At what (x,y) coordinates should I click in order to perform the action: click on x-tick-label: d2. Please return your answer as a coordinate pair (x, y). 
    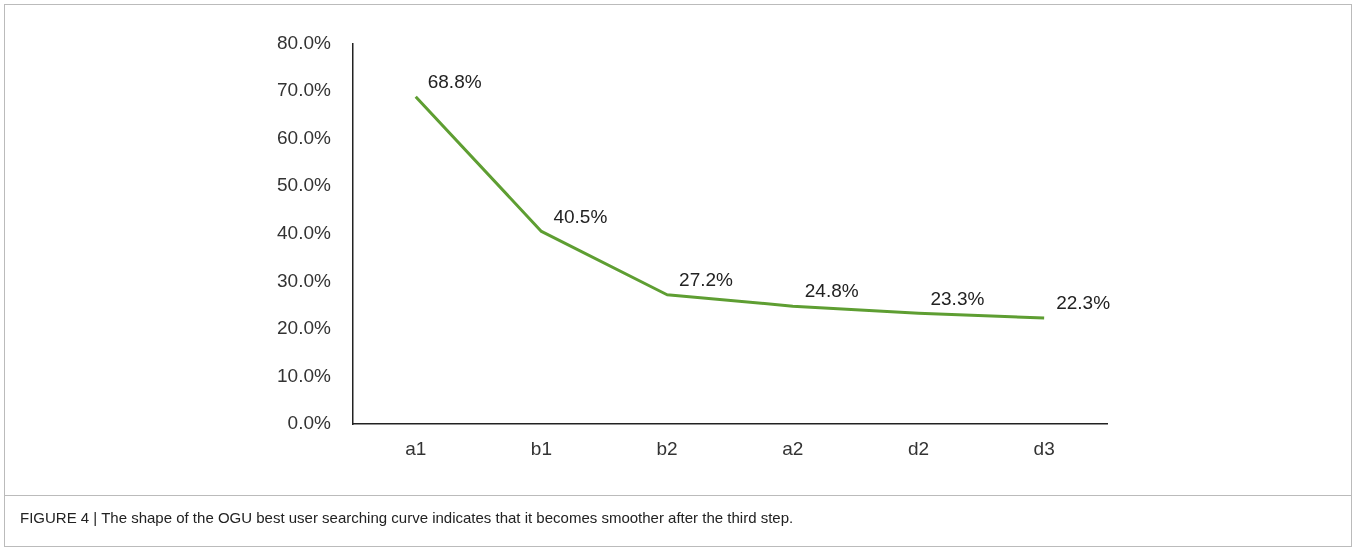
    Looking at the image, I should click on (918, 448).